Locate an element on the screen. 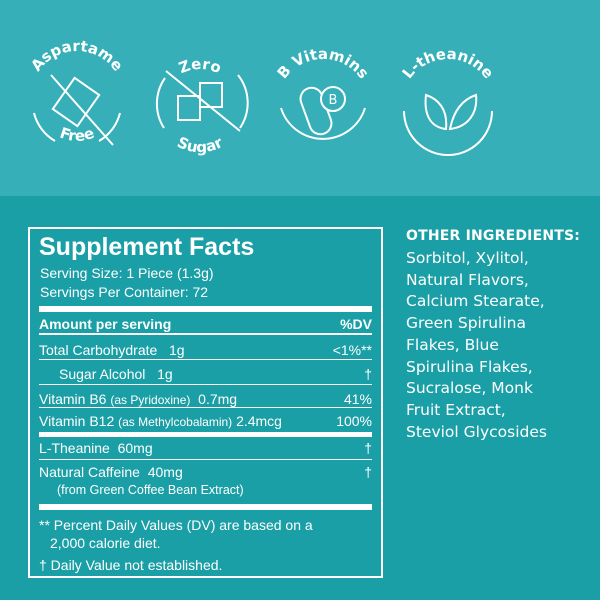  nutrient-name: Vitamin B6 is located at coordinates (73, 399).